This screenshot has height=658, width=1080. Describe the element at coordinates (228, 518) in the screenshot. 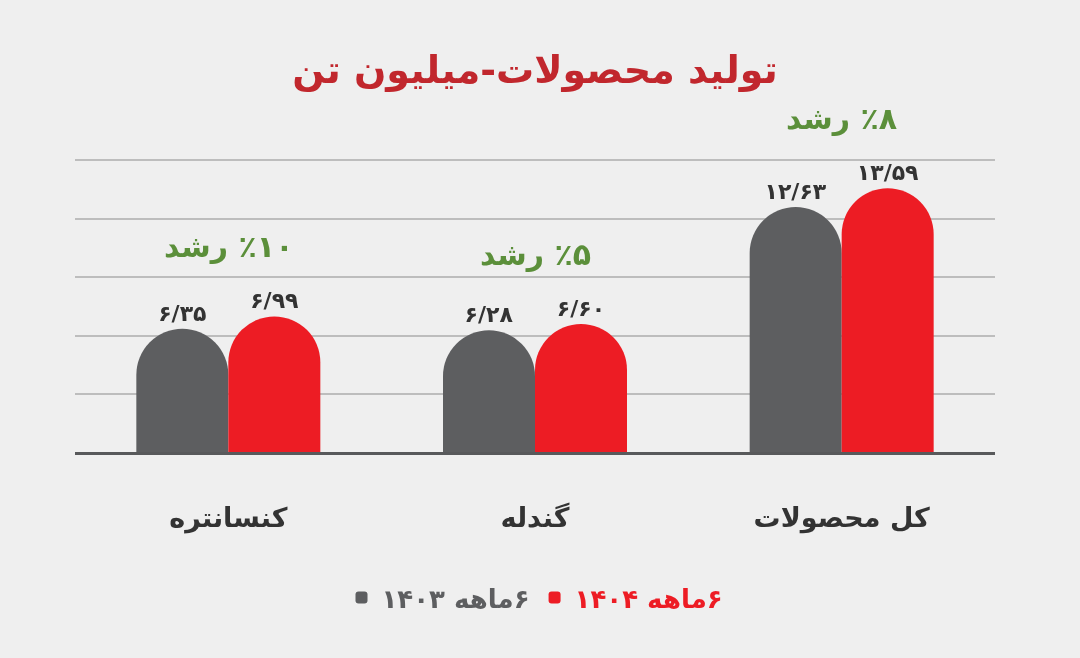

I see `x-tick-label: کنسانتره` at that location.